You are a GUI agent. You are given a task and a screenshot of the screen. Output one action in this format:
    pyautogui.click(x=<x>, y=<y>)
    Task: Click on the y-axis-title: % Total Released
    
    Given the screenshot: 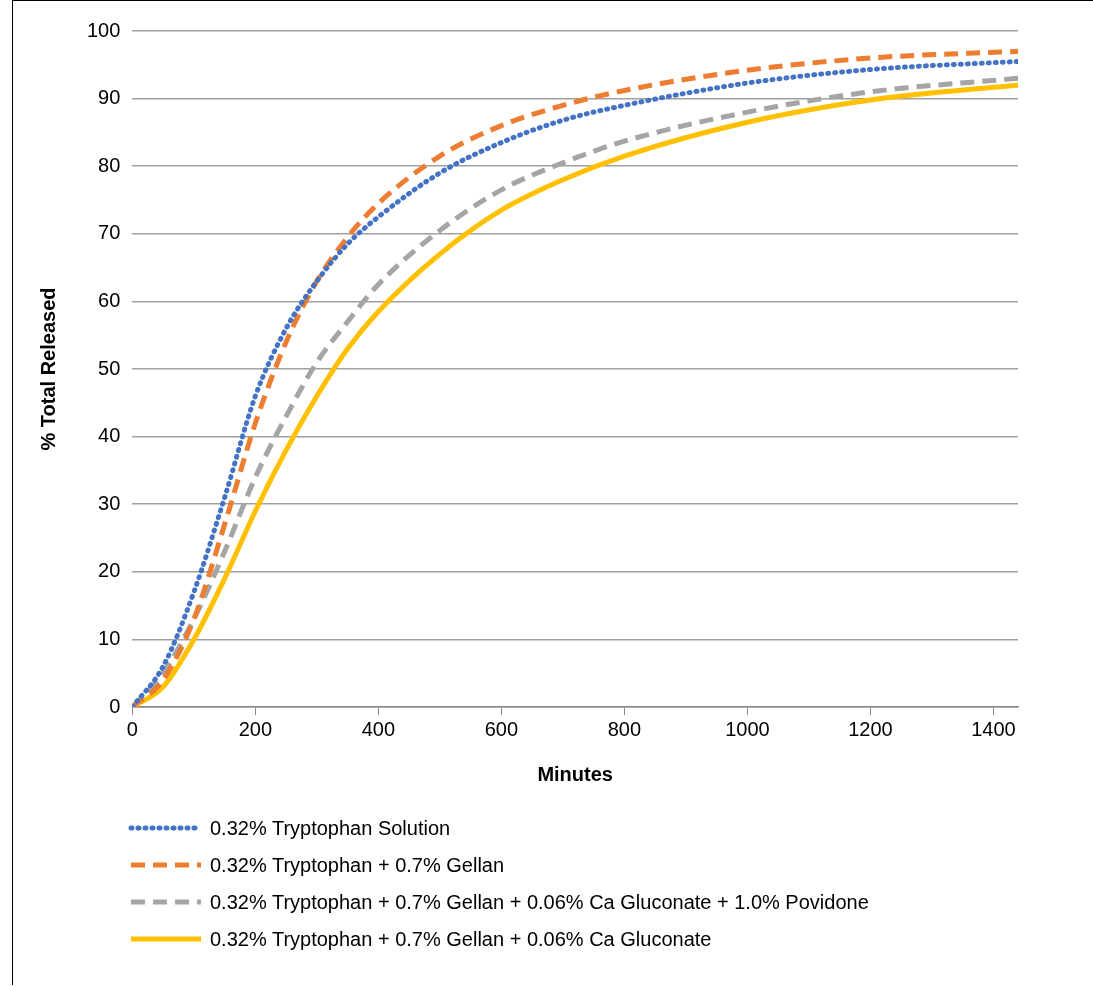 What is the action you would take?
    pyautogui.click(x=47, y=369)
    